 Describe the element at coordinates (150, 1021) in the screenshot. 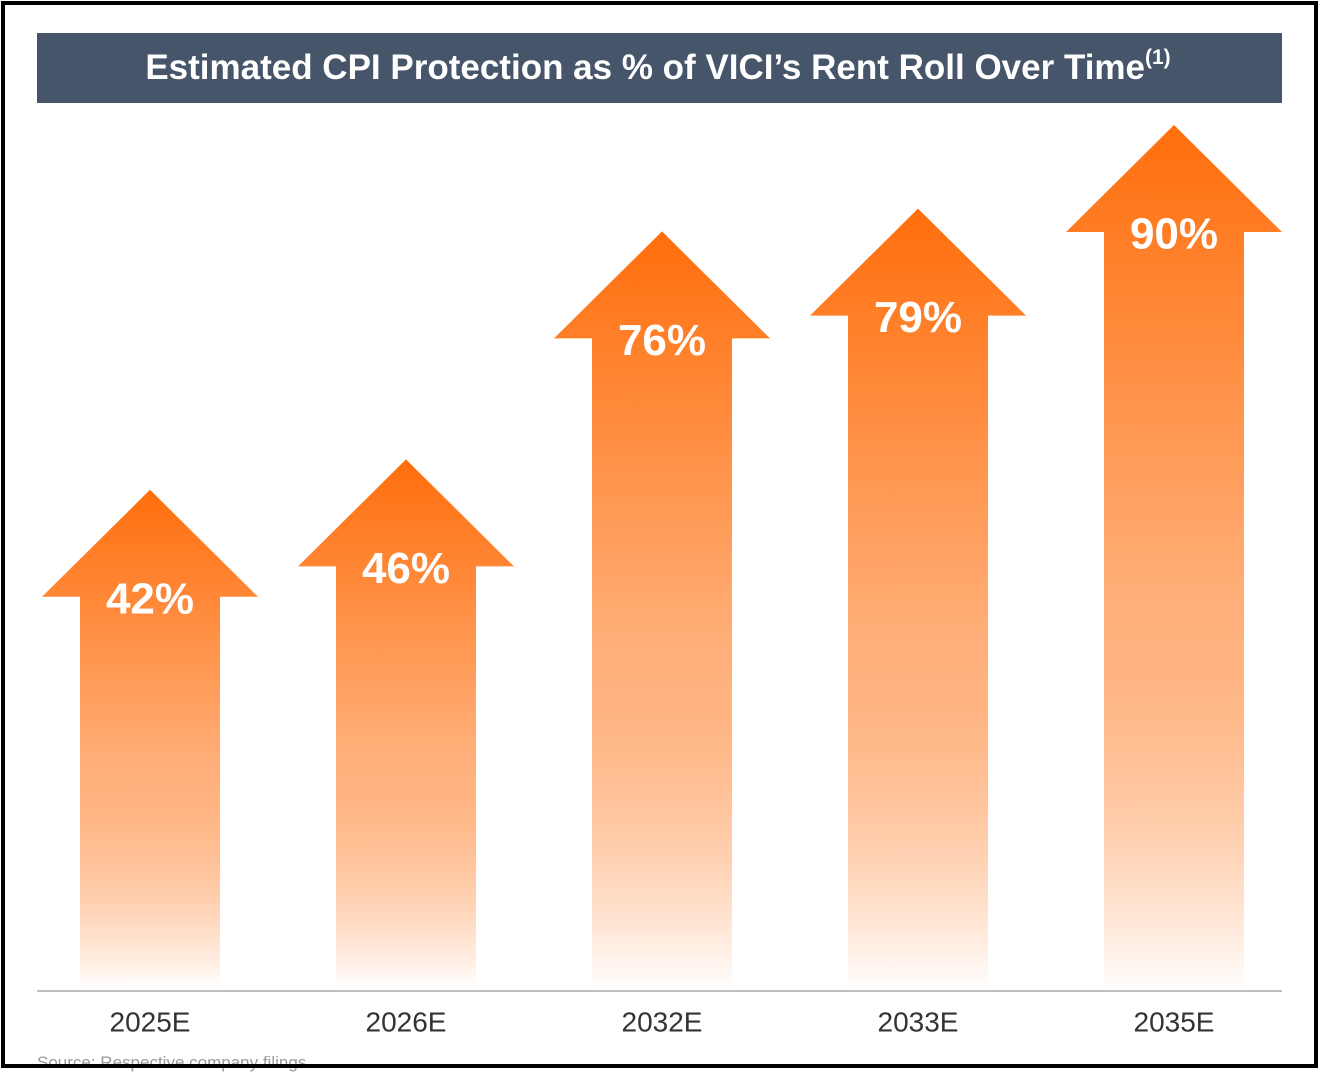

I see `x-tick-label: 2025E` at that location.